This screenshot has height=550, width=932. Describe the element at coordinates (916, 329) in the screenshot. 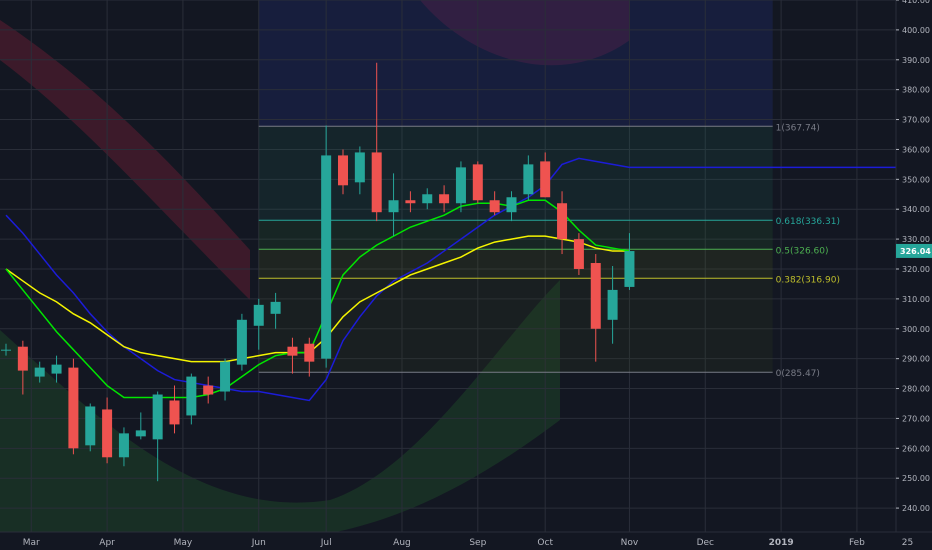

I see `price-tick-label: 300.00` at that location.